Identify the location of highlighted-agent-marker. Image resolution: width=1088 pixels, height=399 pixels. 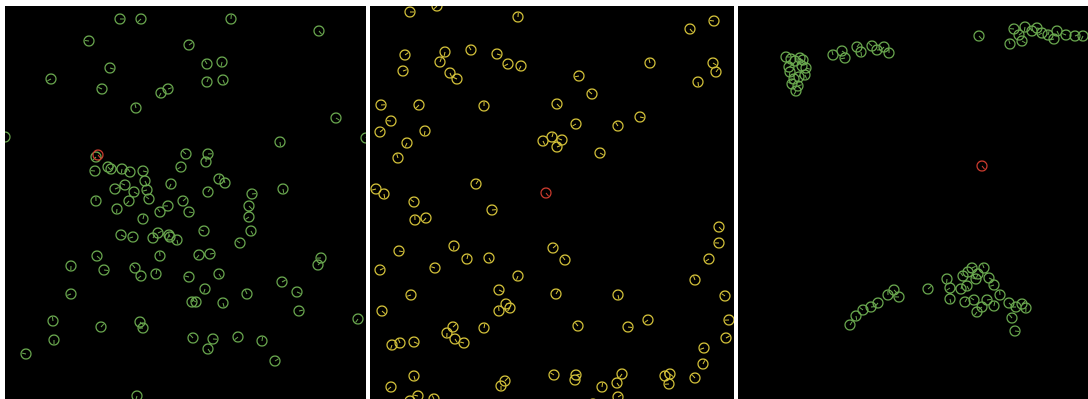
(546, 193).